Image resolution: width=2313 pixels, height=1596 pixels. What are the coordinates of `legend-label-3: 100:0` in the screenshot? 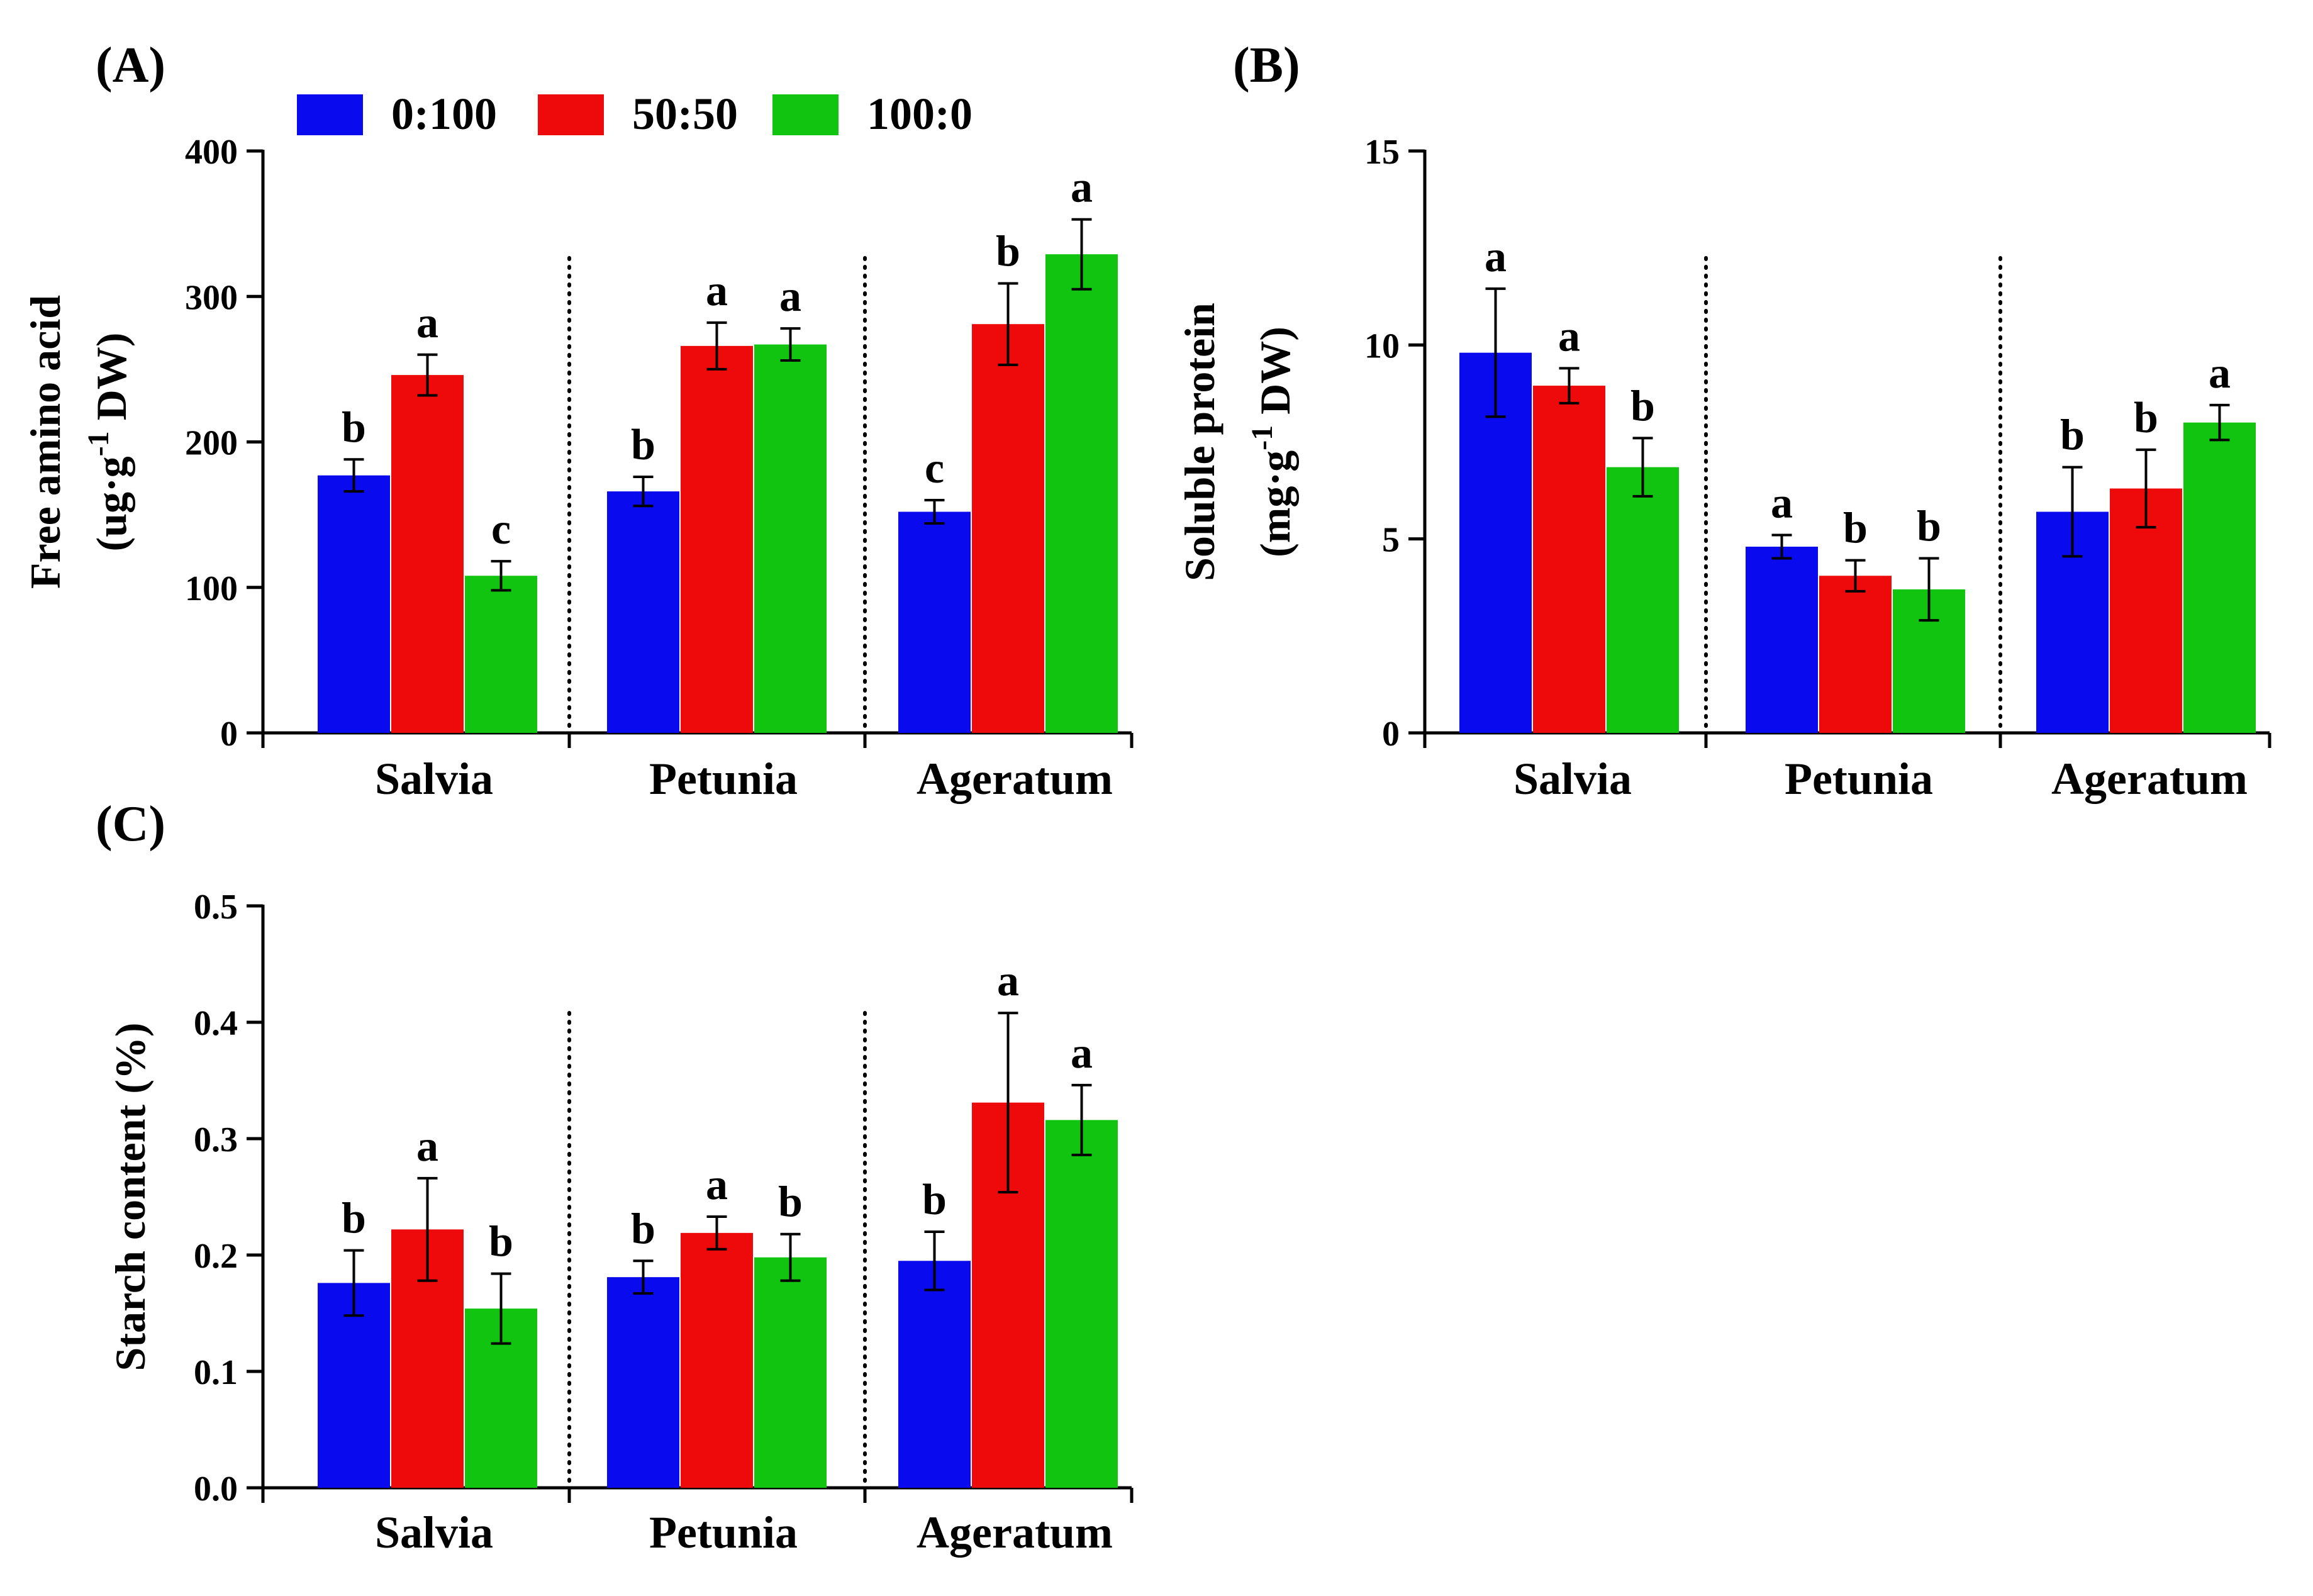 It's located at (920, 114).